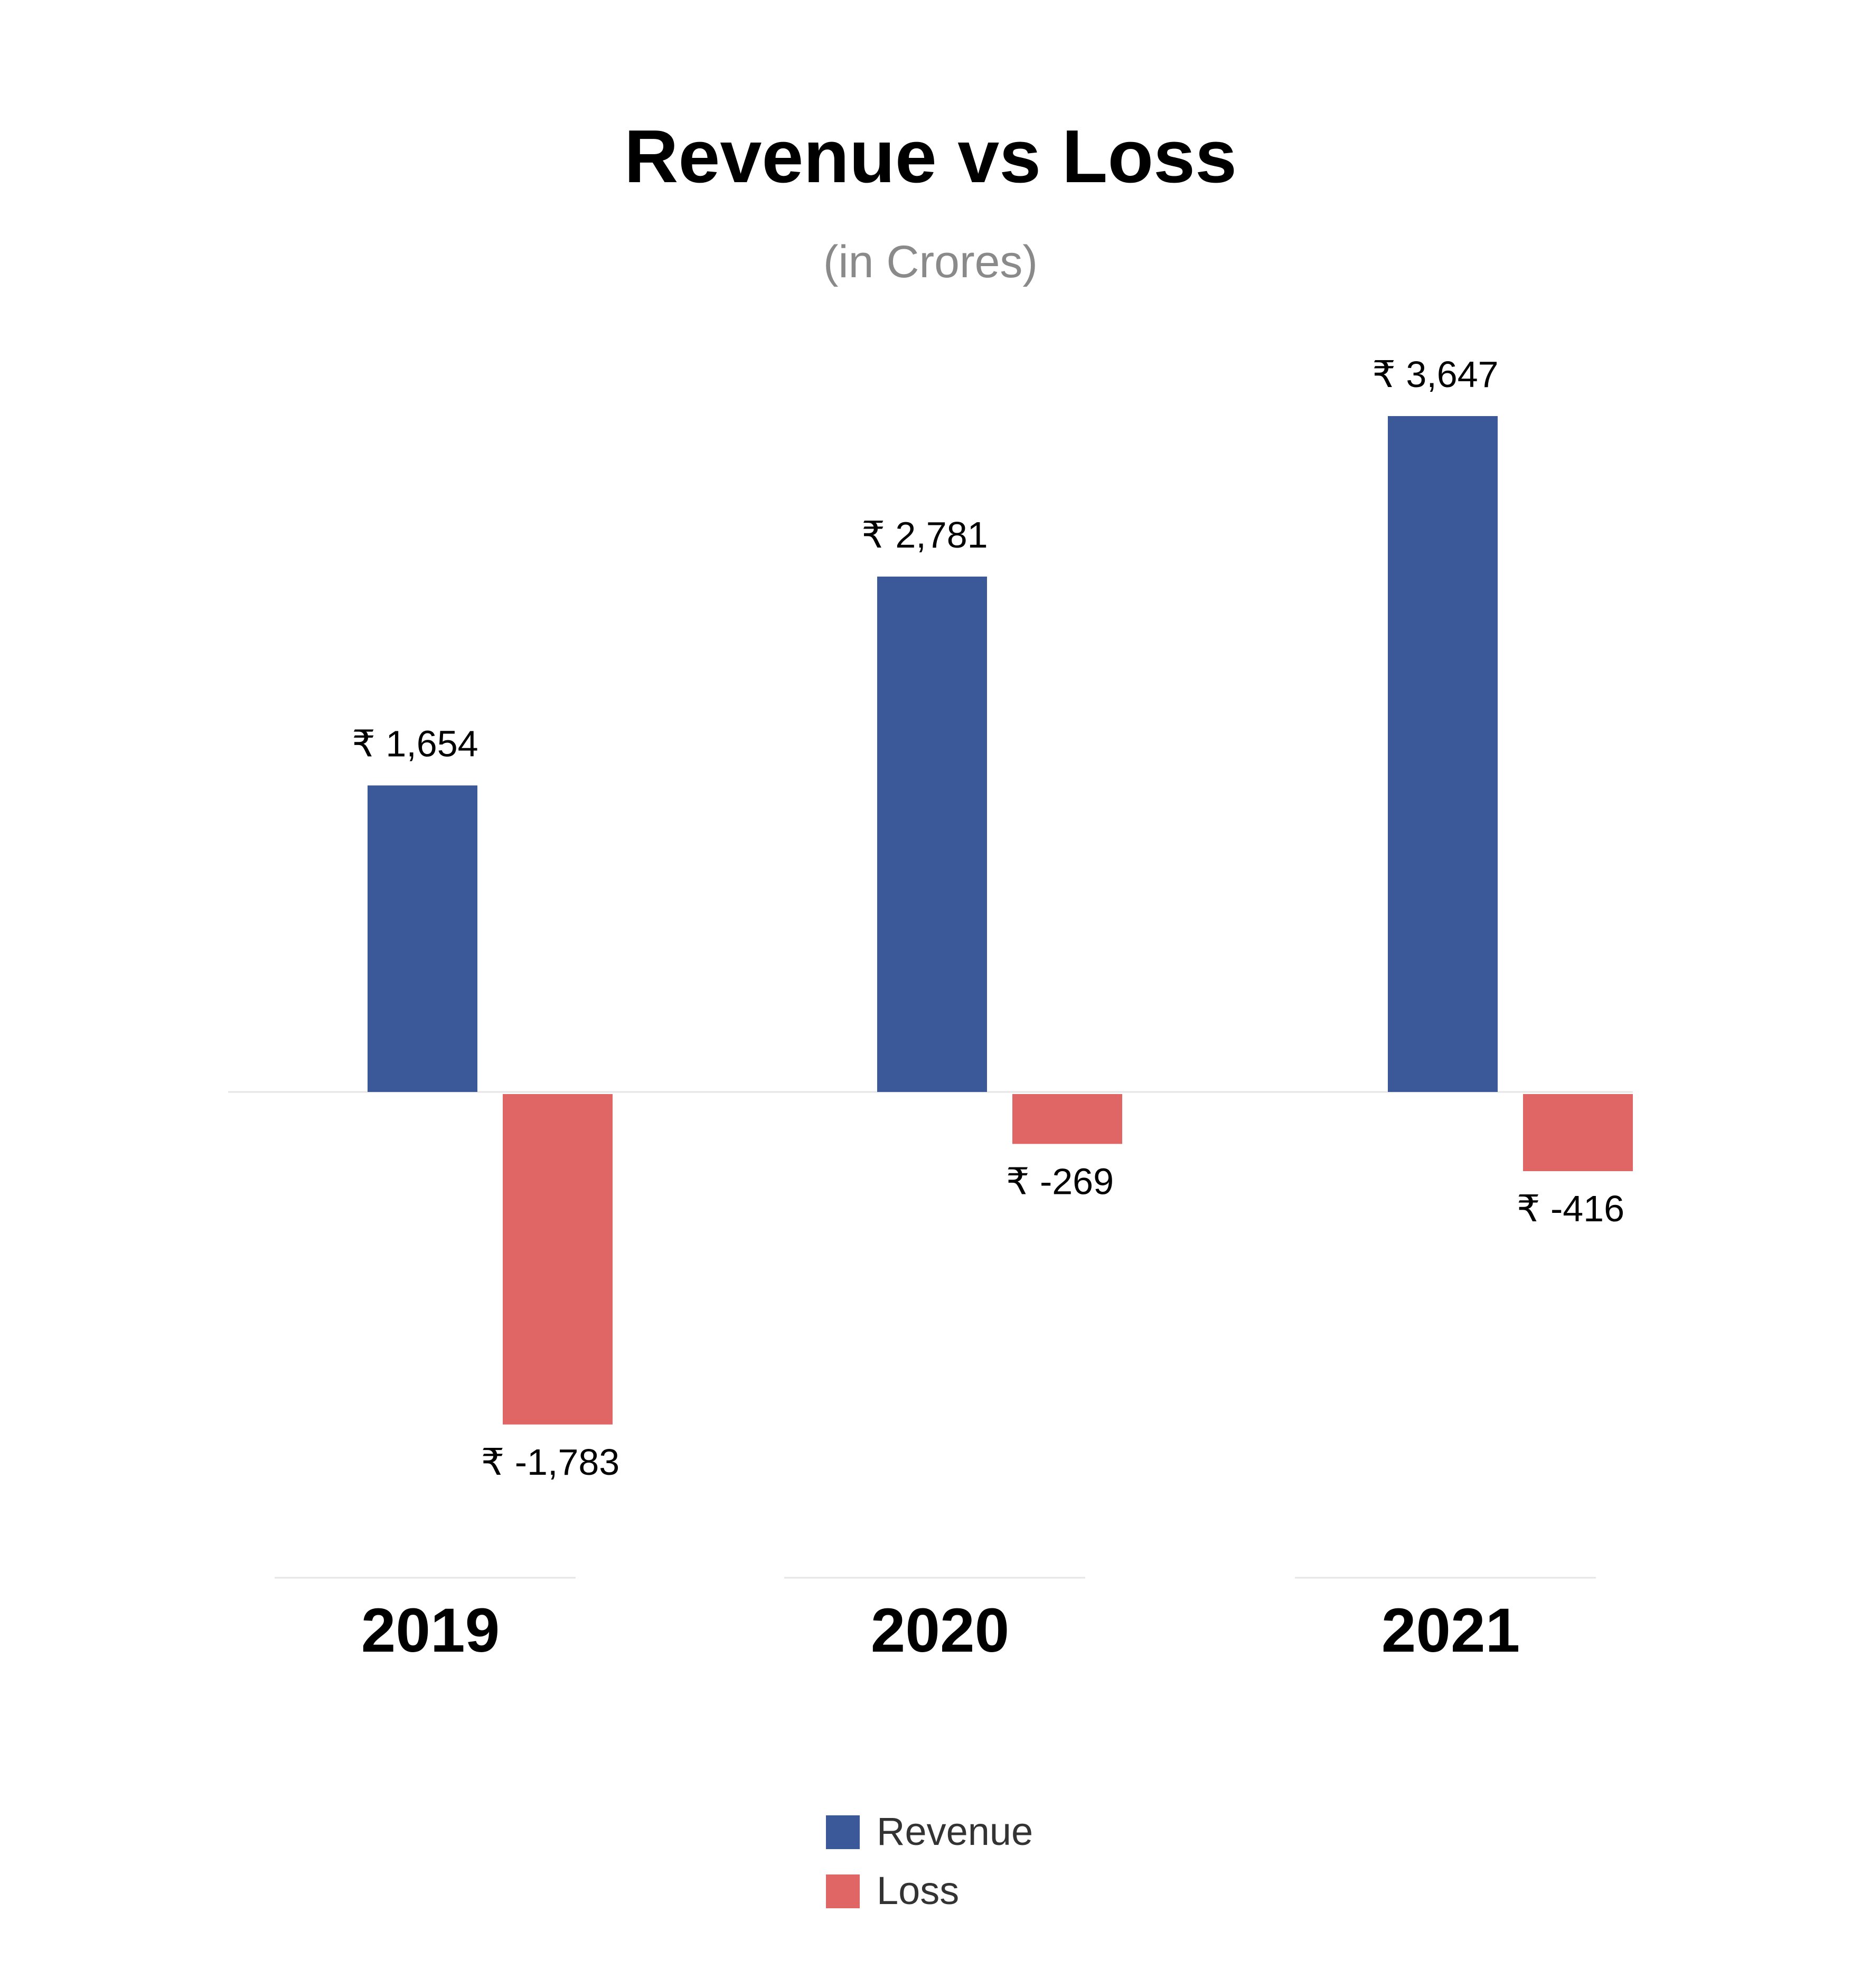 The height and width of the screenshot is (1988, 1861). Describe the element at coordinates (941, 1630) in the screenshot. I see `category-label-2020: 2020` at that location.